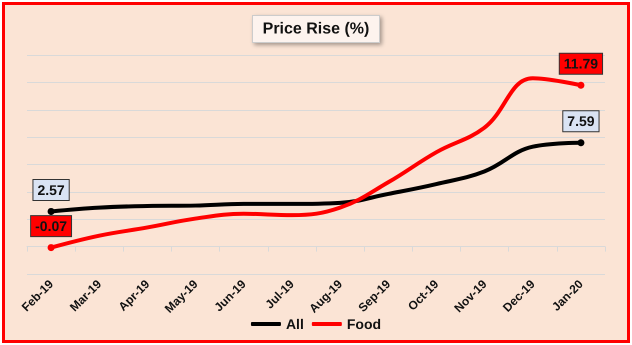 The width and height of the screenshot is (632, 345). I want to click on legend-label: Food, so click(364, 324).